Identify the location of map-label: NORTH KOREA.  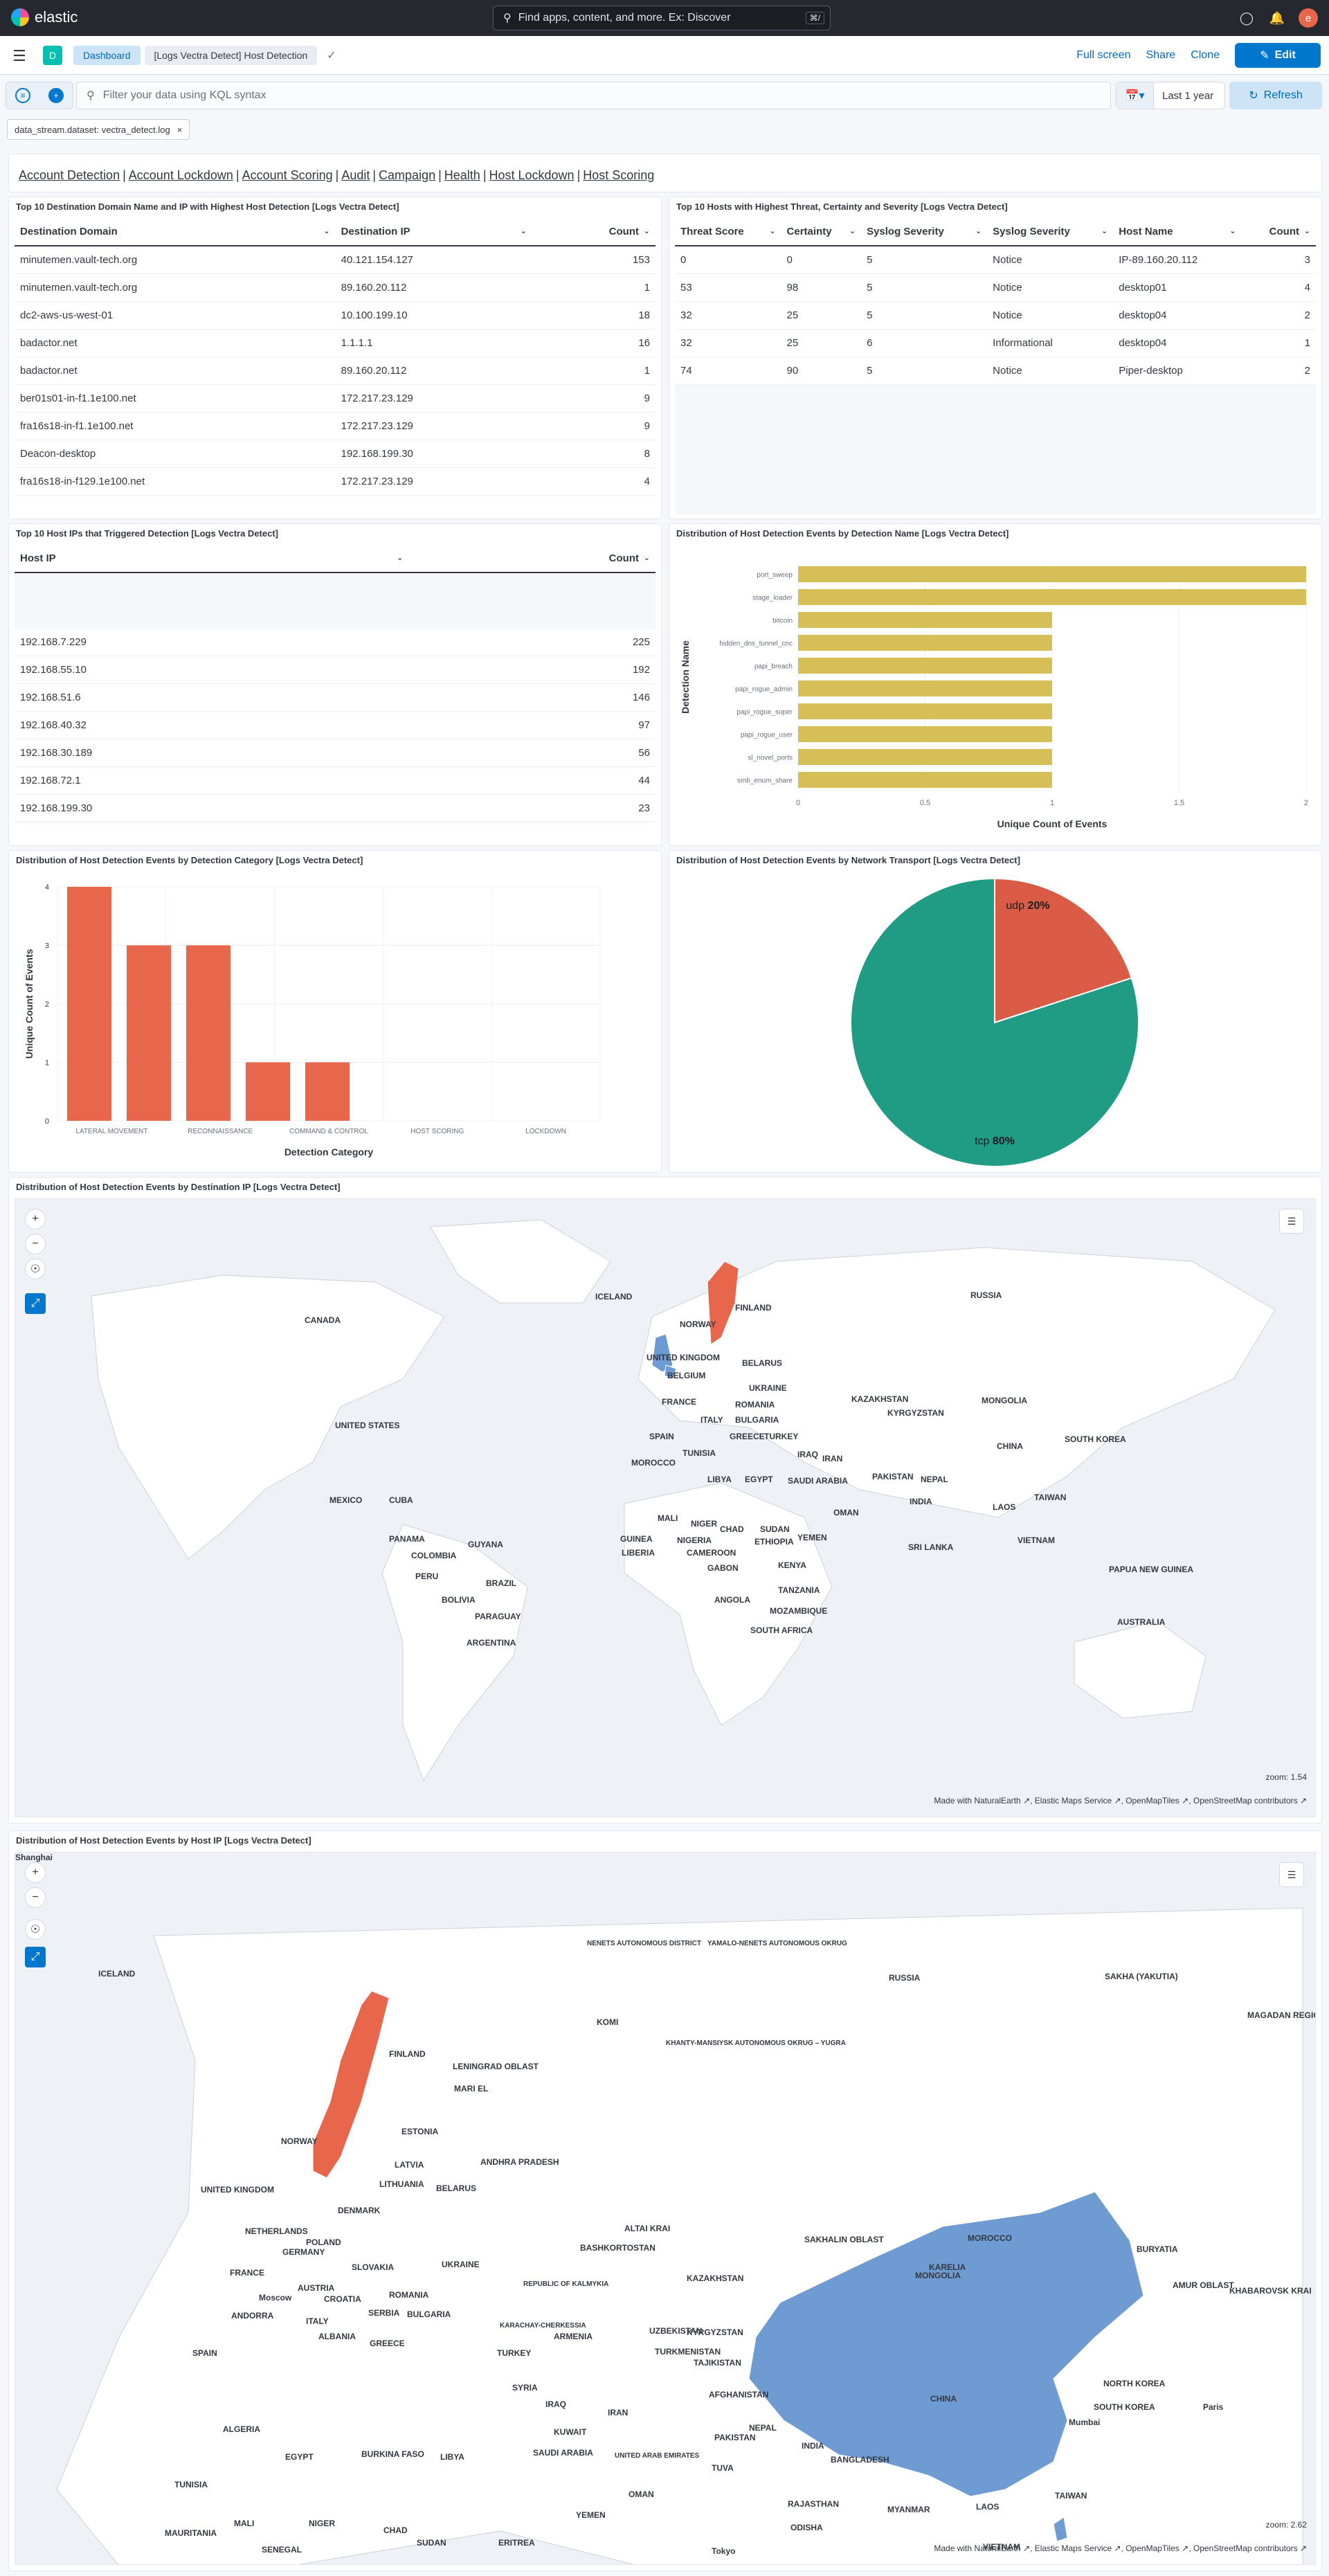
(1134, 2383).